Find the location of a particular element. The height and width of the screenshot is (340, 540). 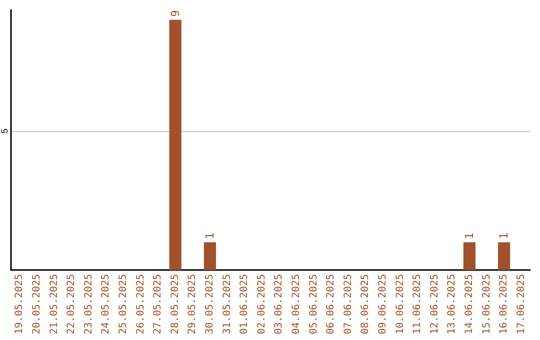

x-tick-label: 11.06.2025 is located at coordinates (418, 304).